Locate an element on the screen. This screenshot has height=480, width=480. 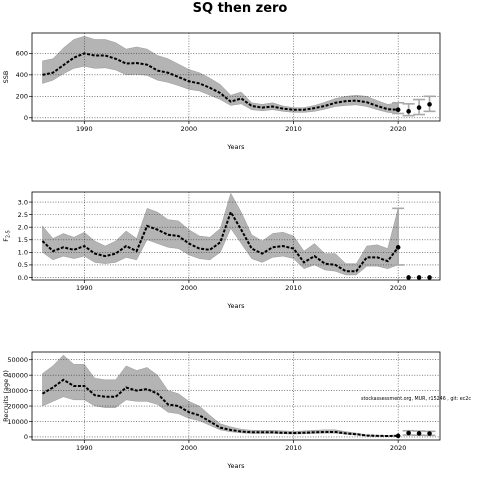
y-tick-label: 600 is located at coordinates (22, 54).